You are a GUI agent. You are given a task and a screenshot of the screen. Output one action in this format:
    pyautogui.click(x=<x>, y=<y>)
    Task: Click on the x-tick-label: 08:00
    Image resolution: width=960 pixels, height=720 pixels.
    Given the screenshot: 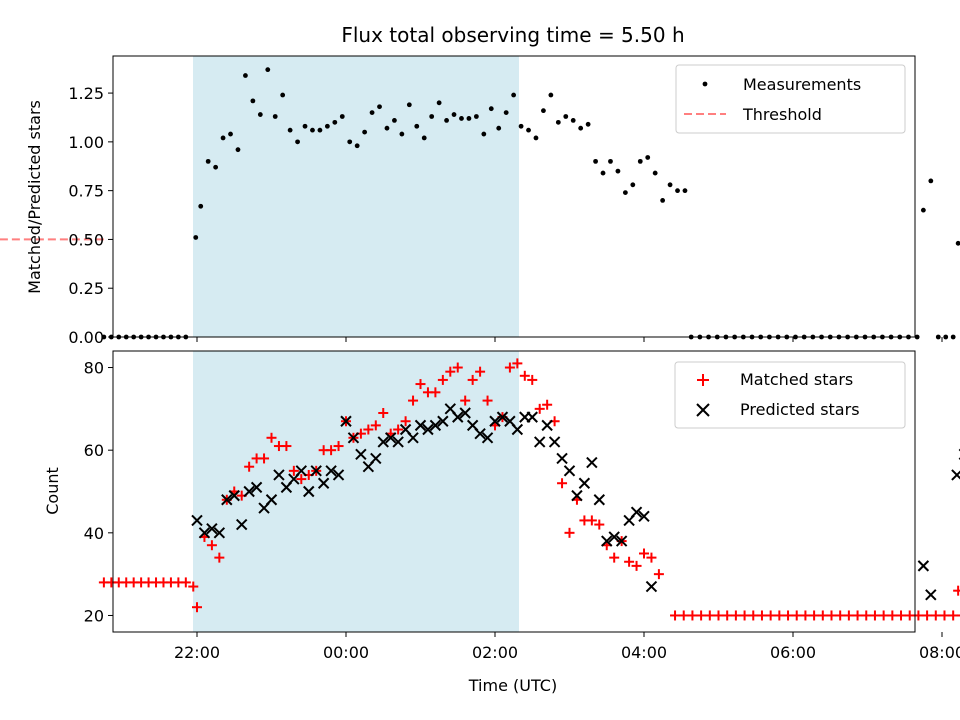 What is the action you would take?
    pyautogui.click(x=939, y=652)
    